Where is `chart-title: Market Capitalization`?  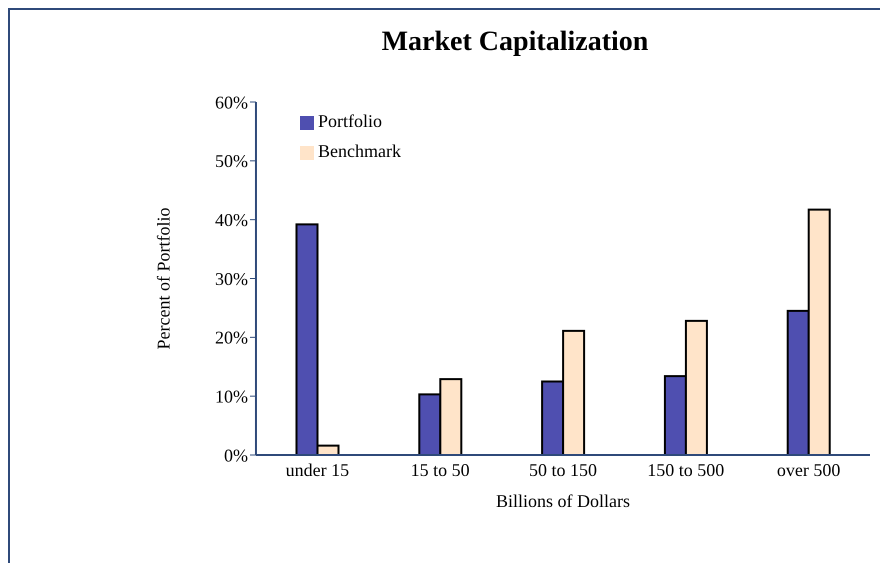 chart-title: Market Capitalization is located at coordinates (515, 42).